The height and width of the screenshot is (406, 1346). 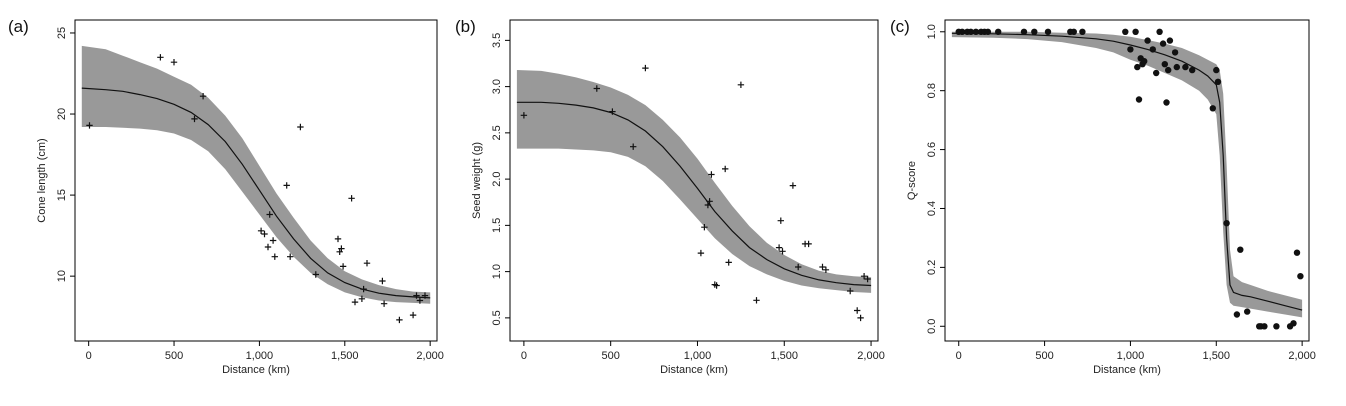 What do you see at coordinates (62, 33) in the screenshot?
I see `y-tick-label: 25` at bounding box center [62, 33].